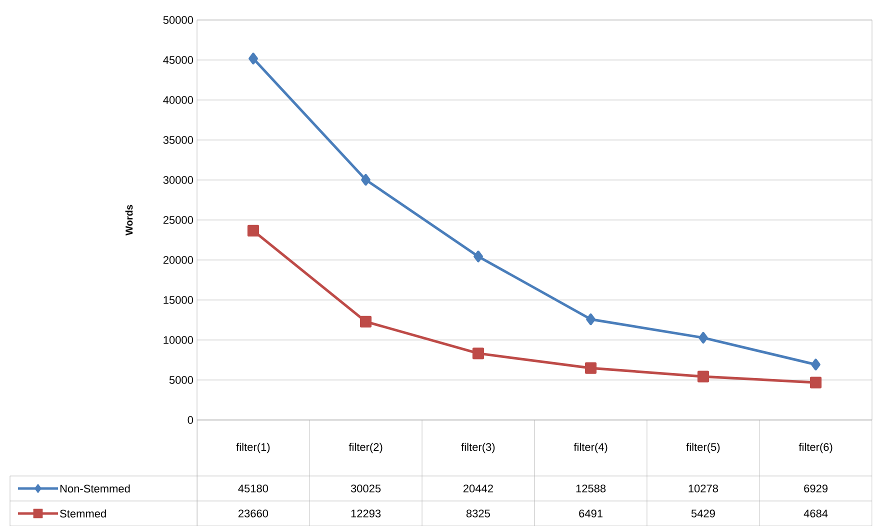 This screenshot has height=526, width=874. What do you see at coordinates (253, 488) in the screenshot?
I see `data-label: 45180` at bounding box center [253, 488].